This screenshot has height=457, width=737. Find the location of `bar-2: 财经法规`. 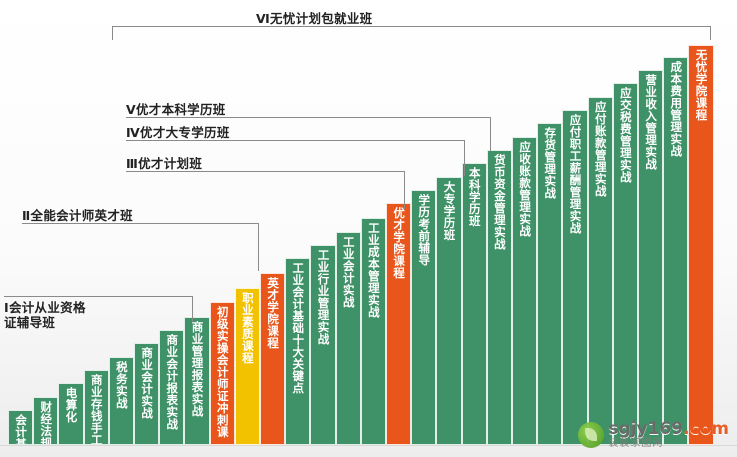

bar-2: 财经法规 is located at coordinates (46, 420).